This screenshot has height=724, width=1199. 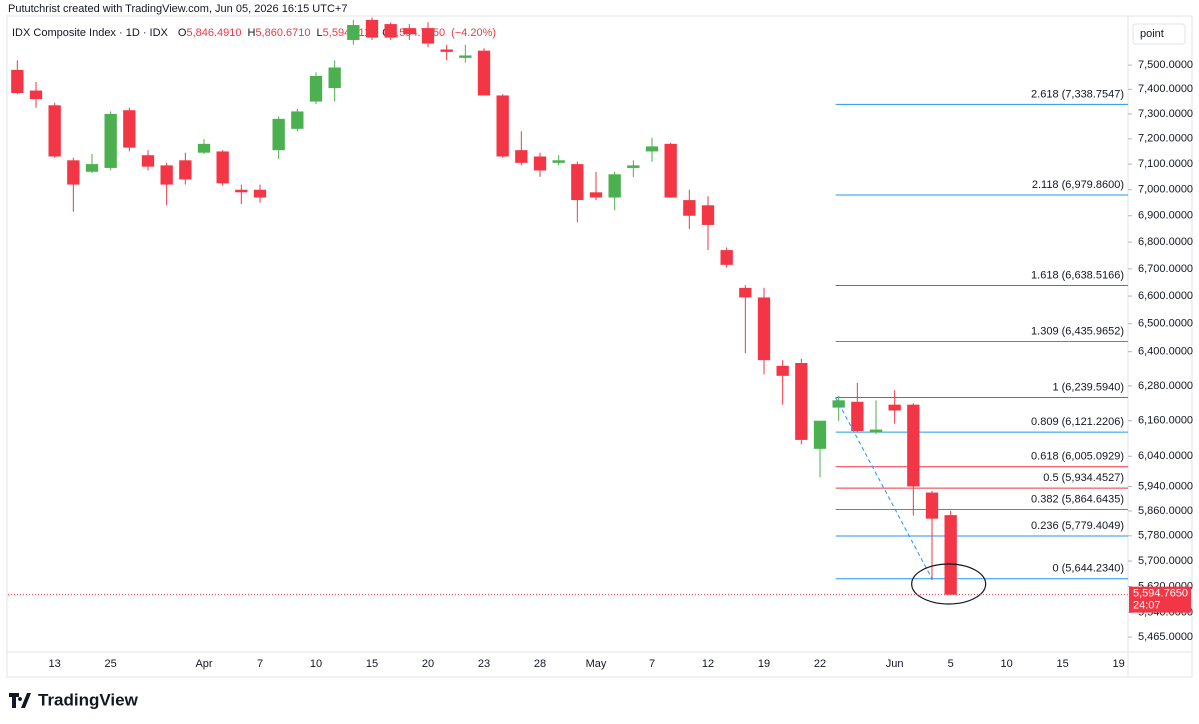 What do you see at coordinates (1165, 561) in the screenshot?
I see `y-tick-label: 5,700.0000` at bounding box center [1165, 561].